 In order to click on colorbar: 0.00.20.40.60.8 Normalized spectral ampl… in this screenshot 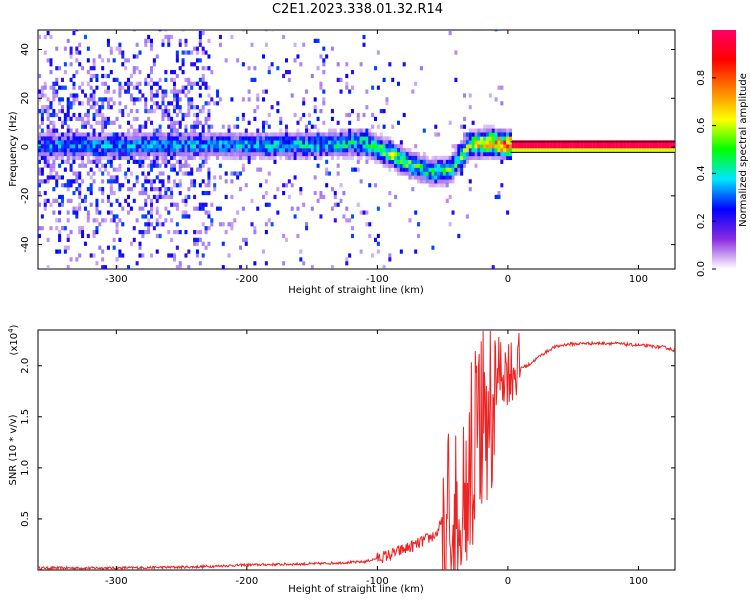, I will do `click(722, 153)`.